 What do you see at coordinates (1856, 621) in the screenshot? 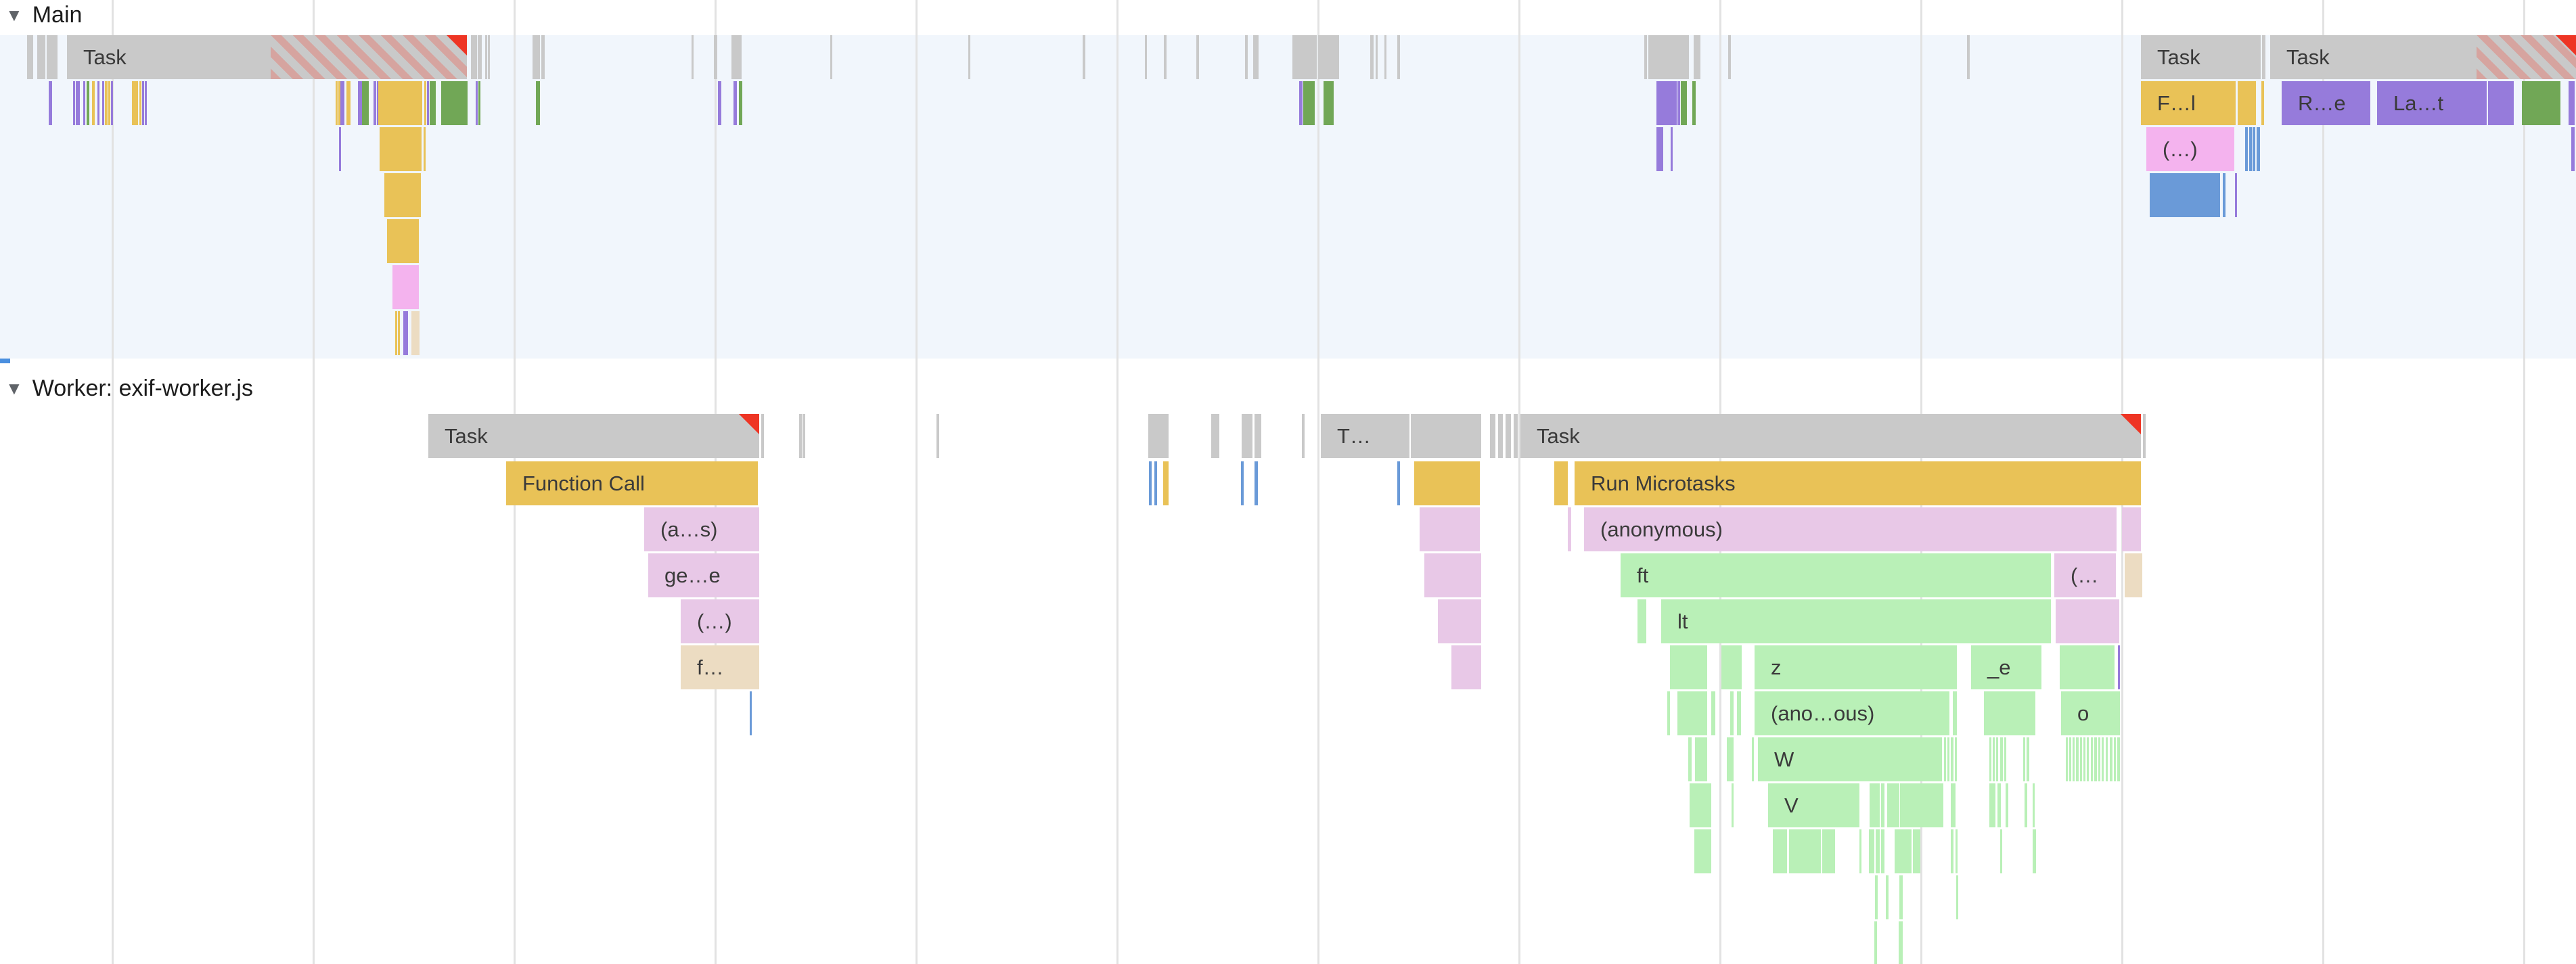
I see `bar-lt: lt` at bounding box center [1856, 621].